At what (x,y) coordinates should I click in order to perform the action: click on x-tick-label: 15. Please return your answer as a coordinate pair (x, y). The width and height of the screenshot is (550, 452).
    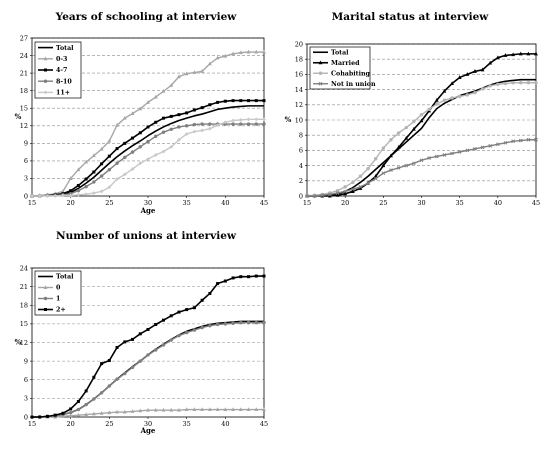
    Looking at the image, I should click on (307, 203).